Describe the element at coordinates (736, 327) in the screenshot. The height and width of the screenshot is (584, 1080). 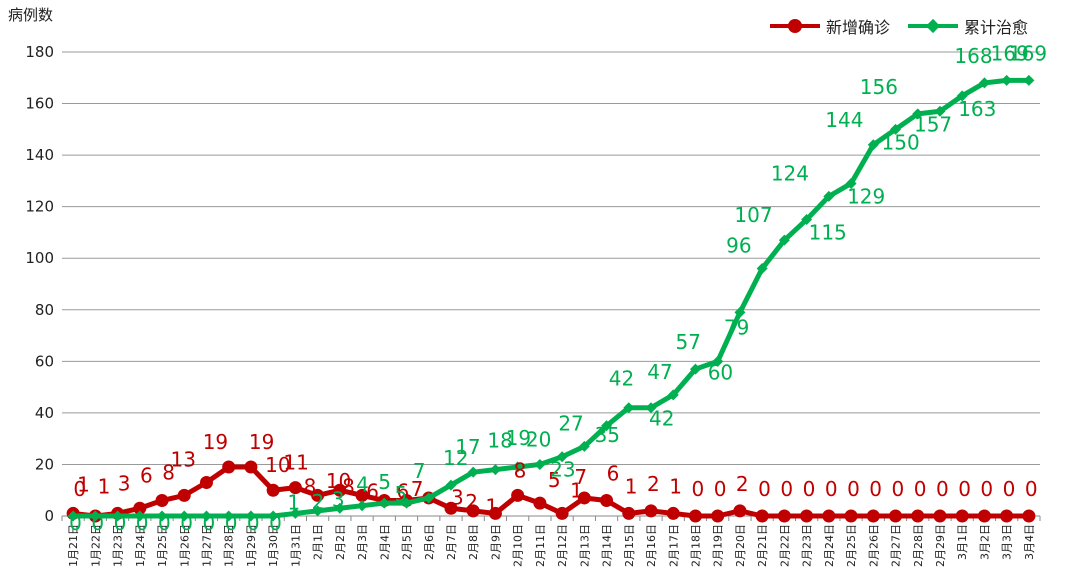
I see `data-label: 79` at that location.